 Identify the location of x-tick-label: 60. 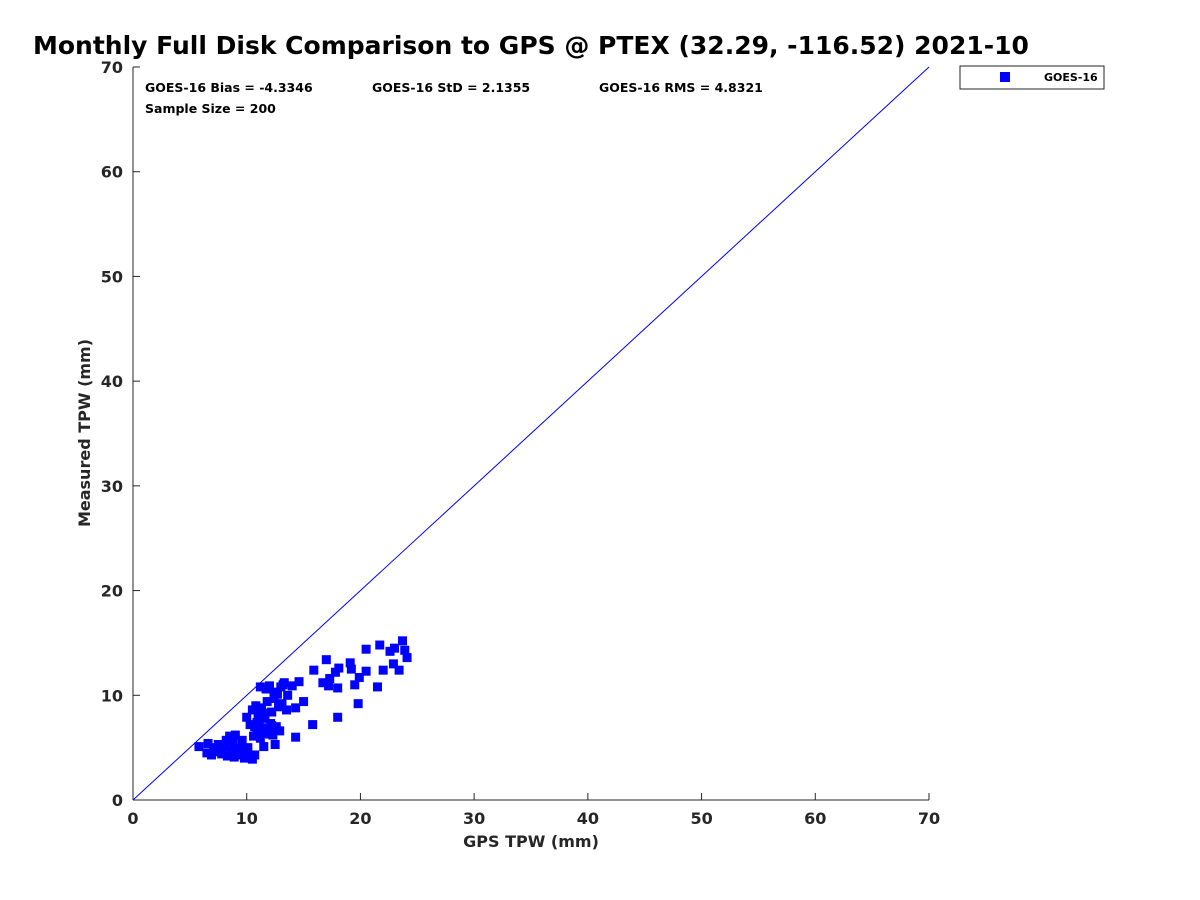
(815, 818).